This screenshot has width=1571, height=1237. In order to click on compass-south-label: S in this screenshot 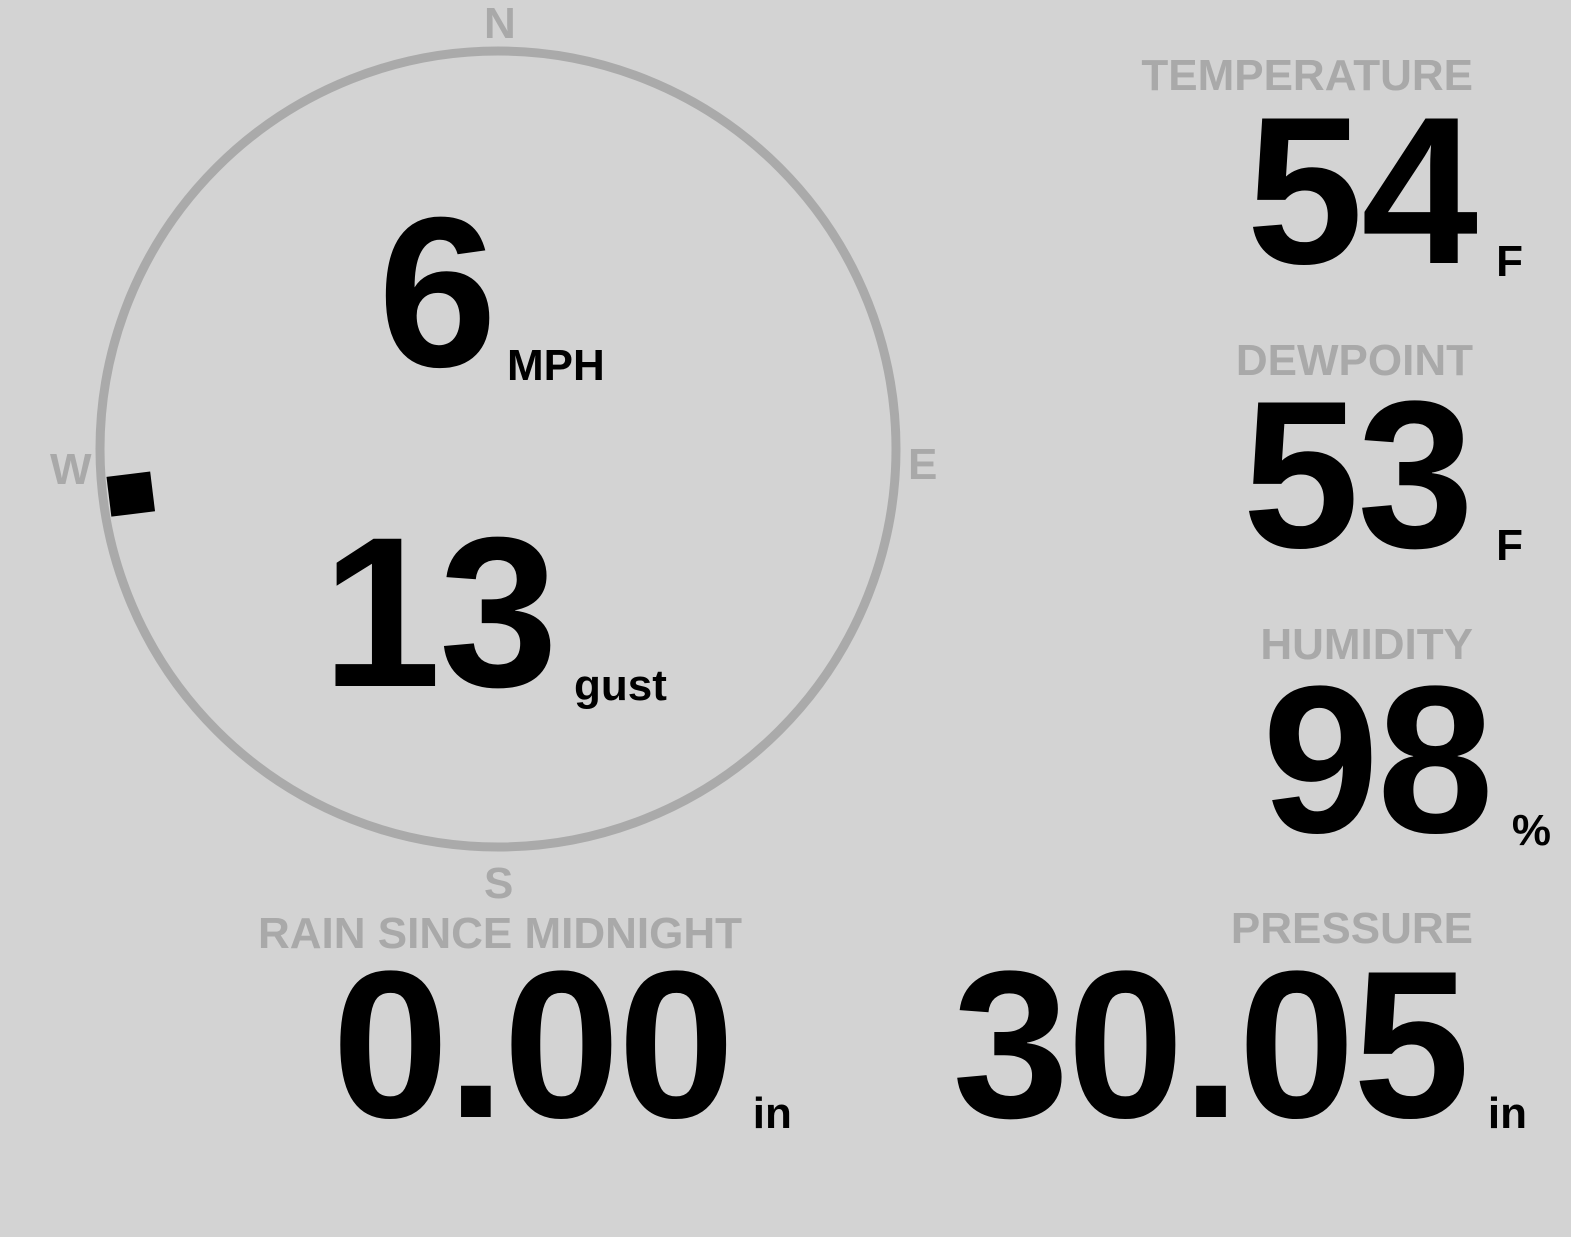, I will do `click(499, 883)`.